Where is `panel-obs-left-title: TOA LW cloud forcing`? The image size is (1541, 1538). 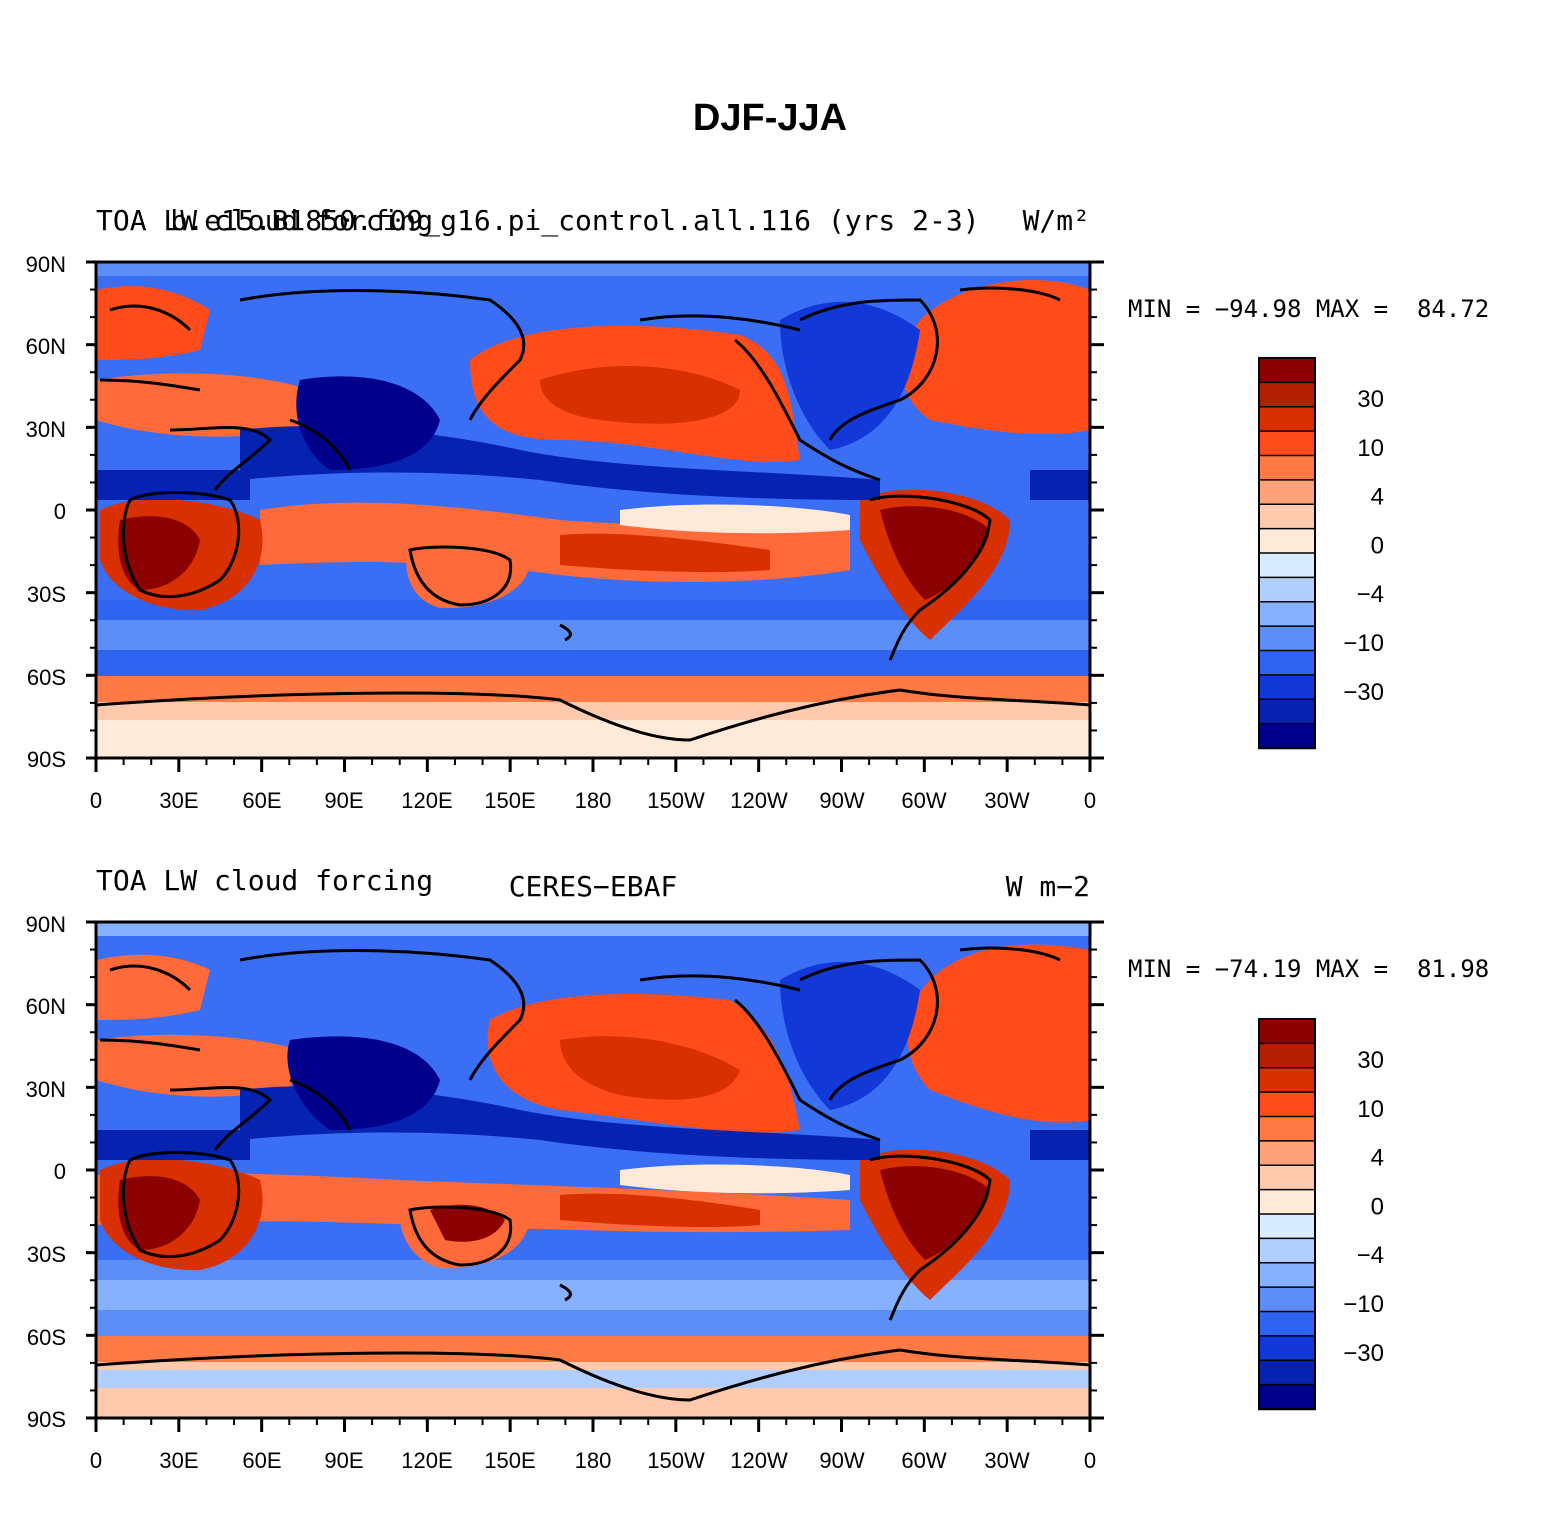 panel-obs-left-title: TOA LW cloud forcing is located at coordinates (264, 880).